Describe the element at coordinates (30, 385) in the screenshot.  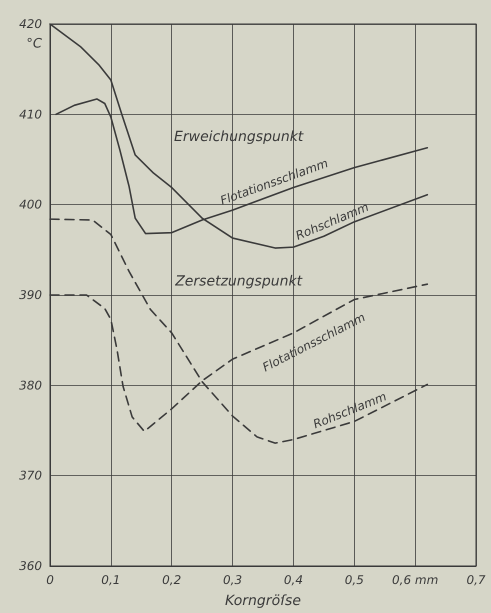
I see `y-tick-label: 380` at that location.